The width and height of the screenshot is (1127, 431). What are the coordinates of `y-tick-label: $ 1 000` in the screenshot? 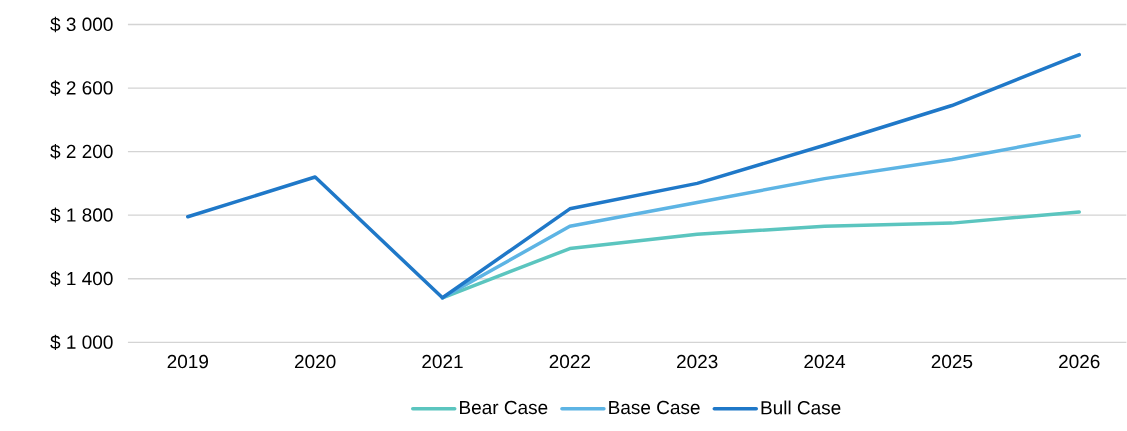 It's located at (81, 342).